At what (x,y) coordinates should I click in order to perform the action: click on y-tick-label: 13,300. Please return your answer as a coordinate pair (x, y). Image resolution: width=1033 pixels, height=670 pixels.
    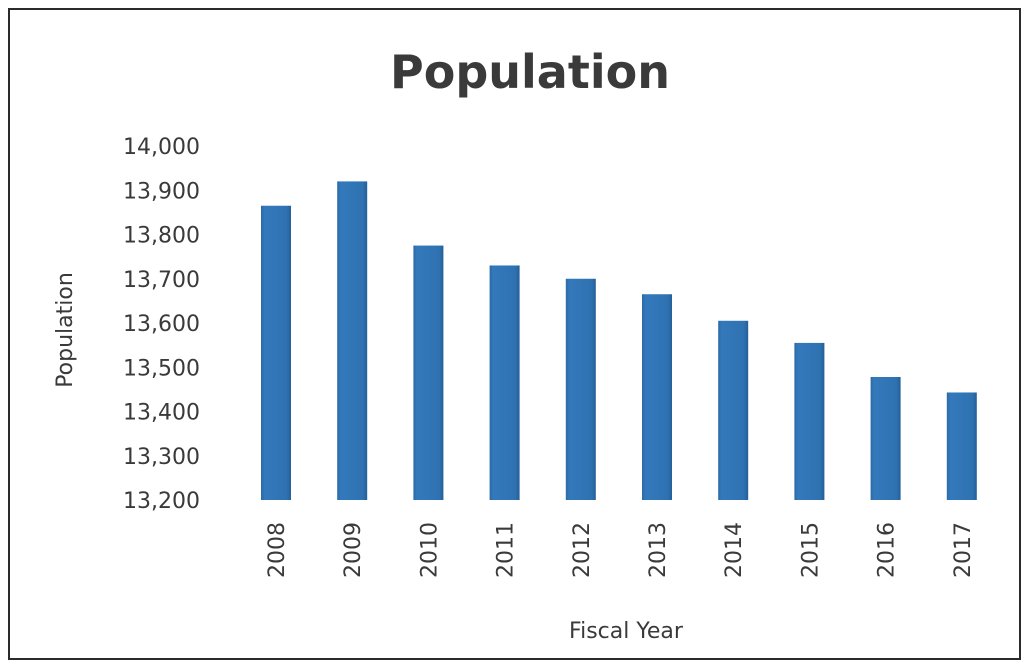
    Looking at the image, I should click on (161, 457).